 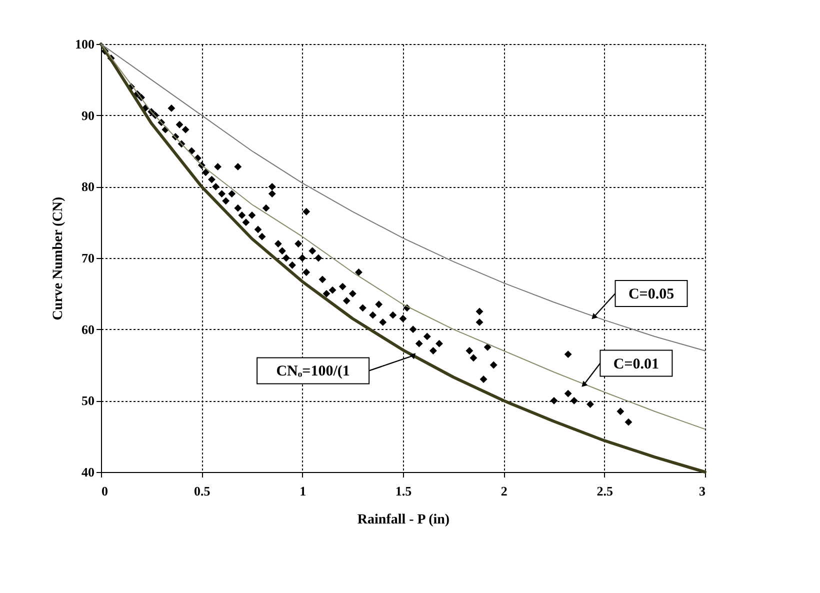 I want to click on x-tick-label: 2.5, so click(x=605, y=491).